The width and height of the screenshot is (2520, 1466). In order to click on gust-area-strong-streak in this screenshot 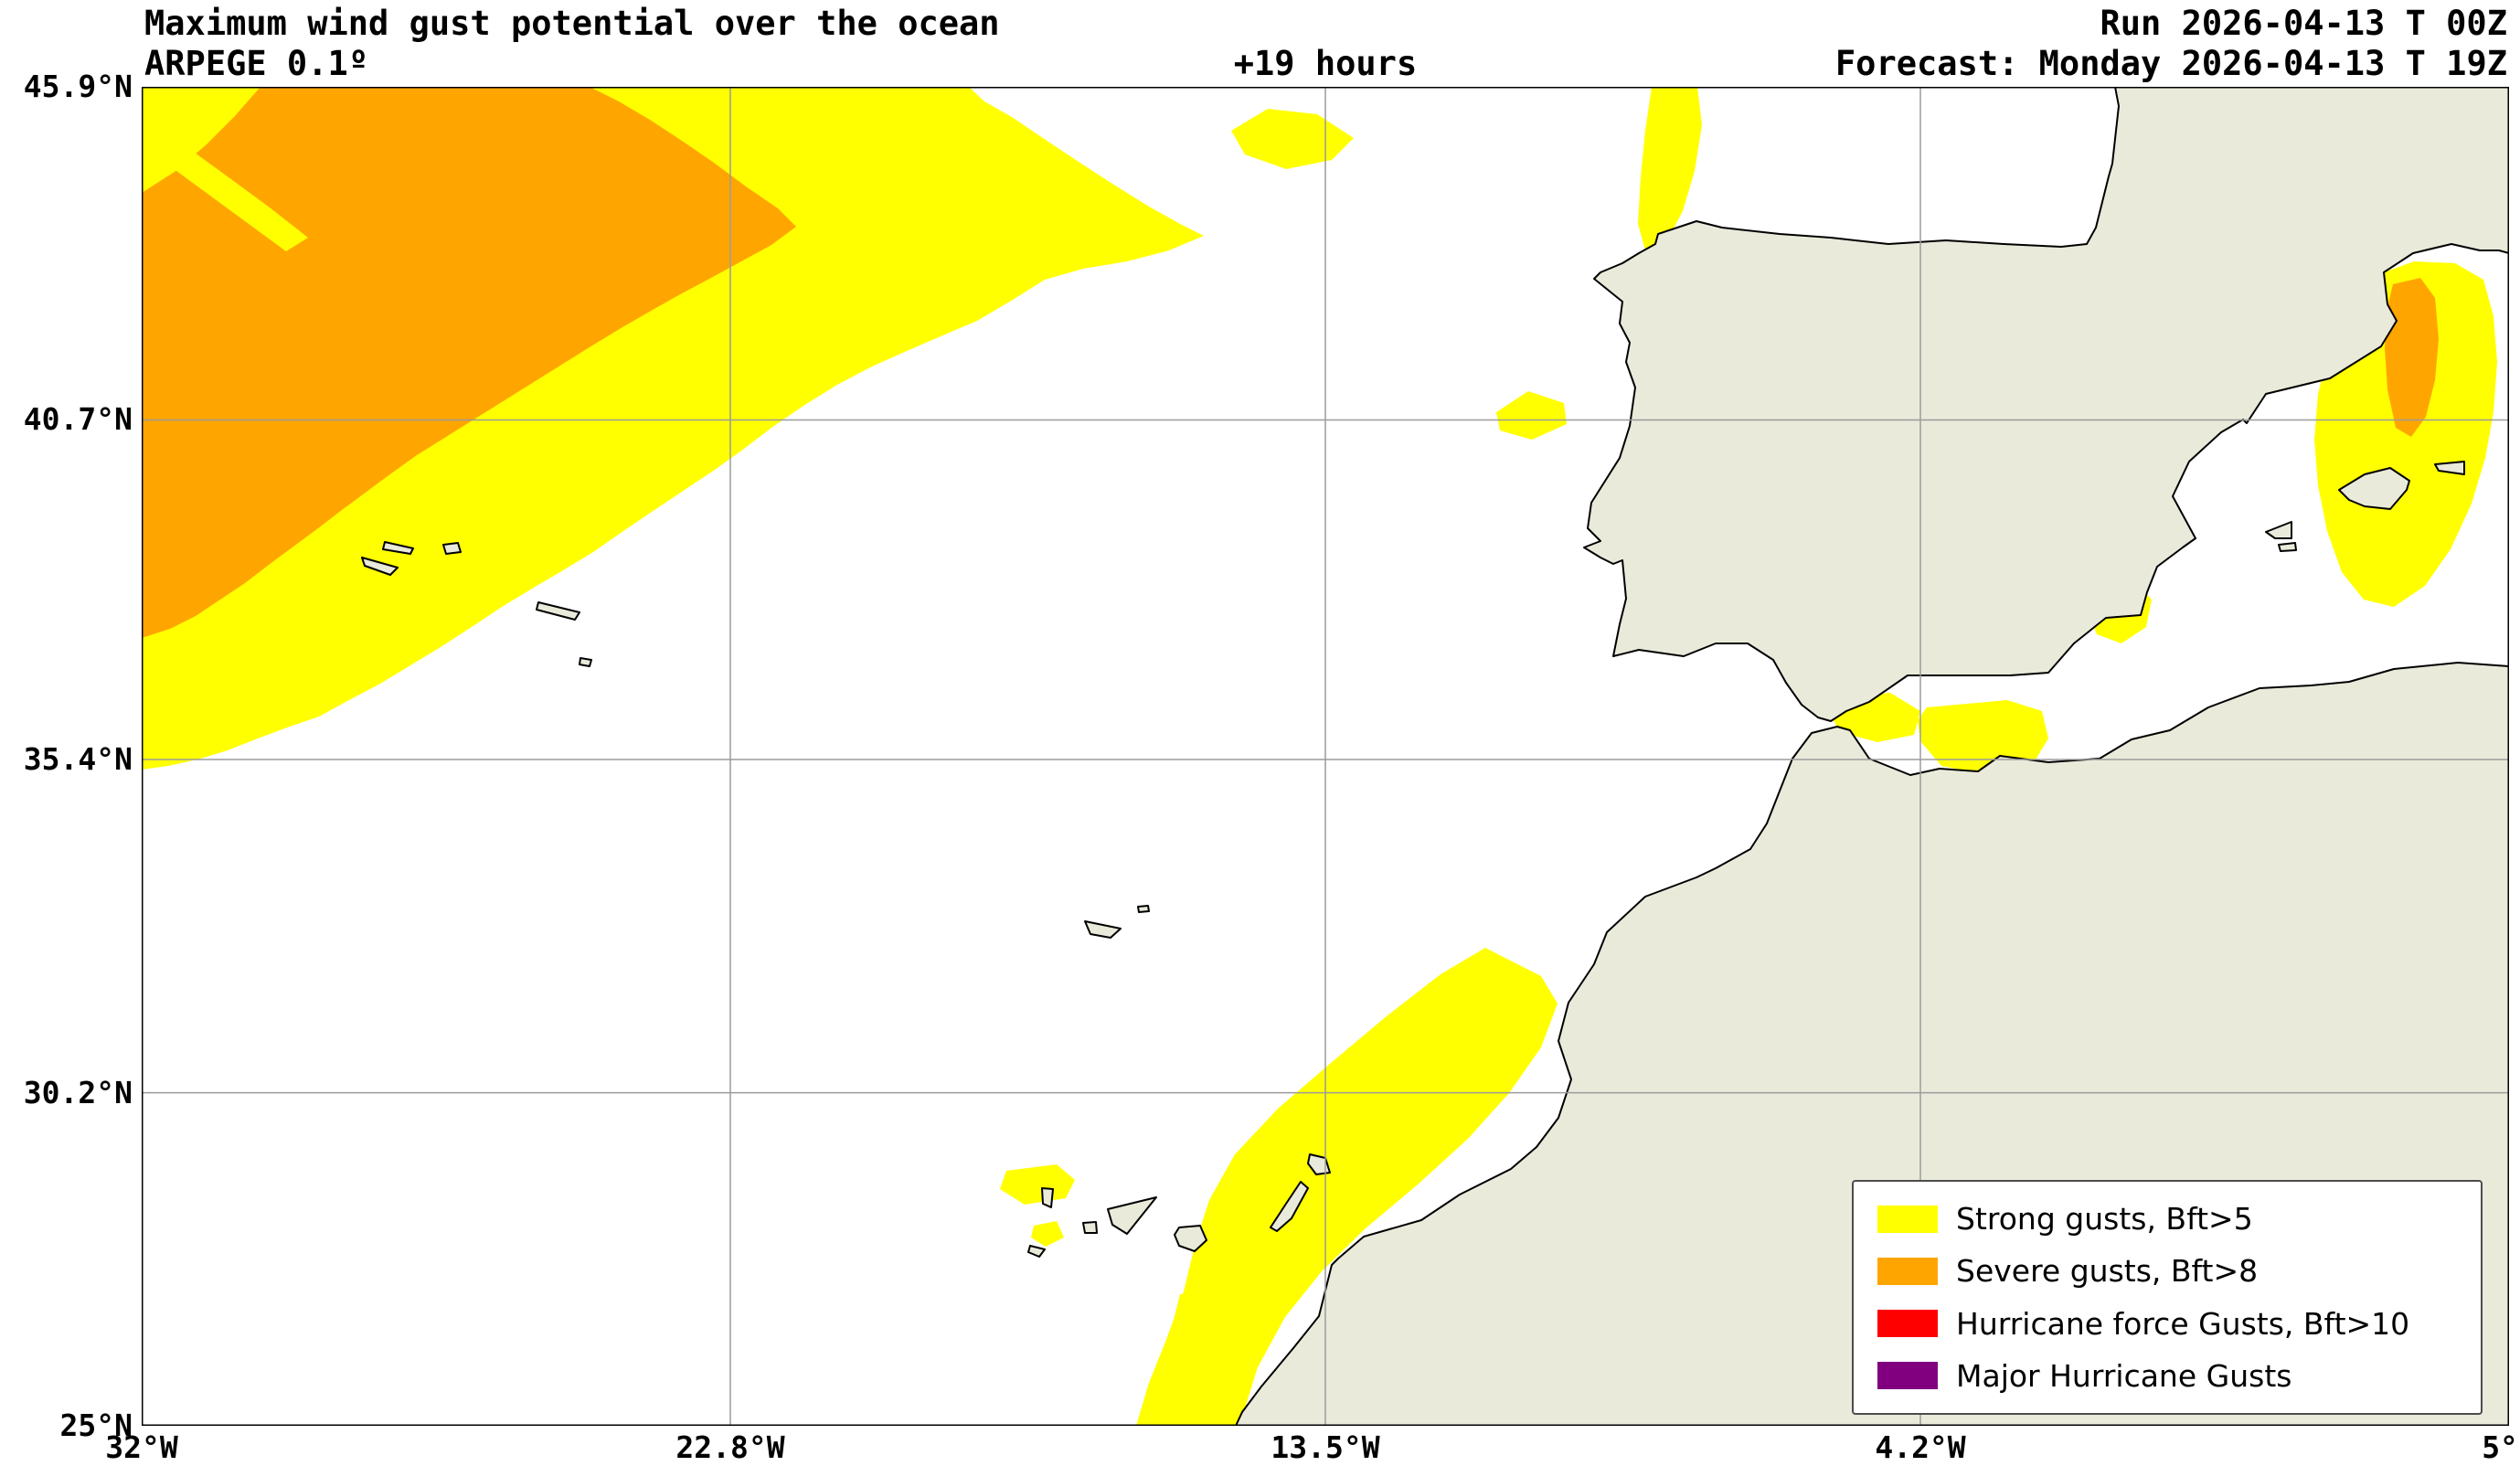, I will do `click(225, 190)`.